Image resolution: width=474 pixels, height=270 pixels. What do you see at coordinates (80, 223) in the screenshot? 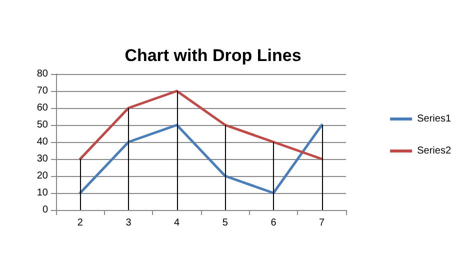
I see `x-tick-label: 2` at bounding box center [80, 223].